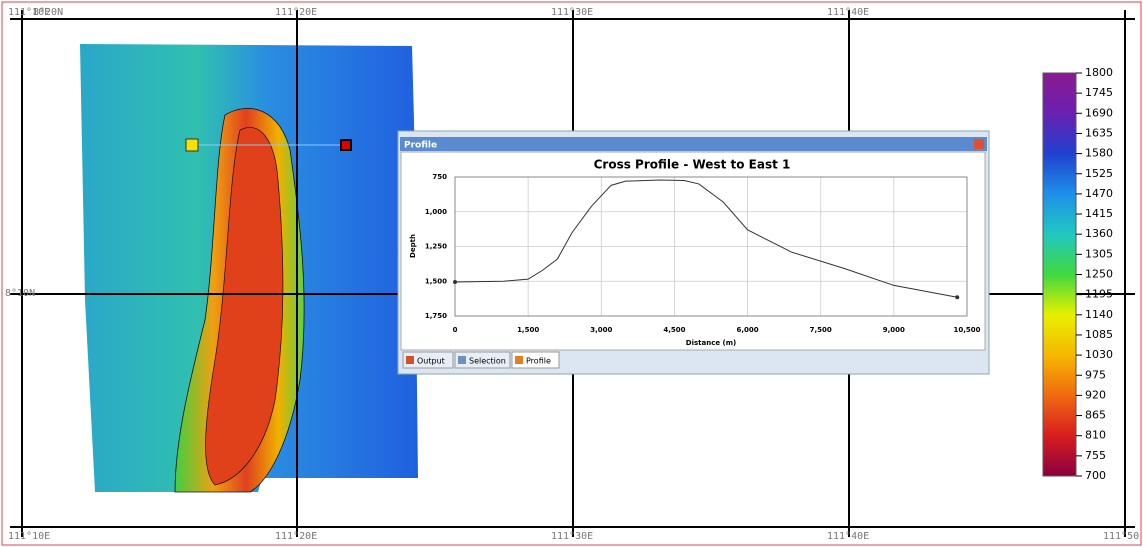 The image size is (1143, 547). What do you see at coordinates (821, 330) in the screenshot?
I see `x-tick-label: 7,500` at bounding box center [821, 330].